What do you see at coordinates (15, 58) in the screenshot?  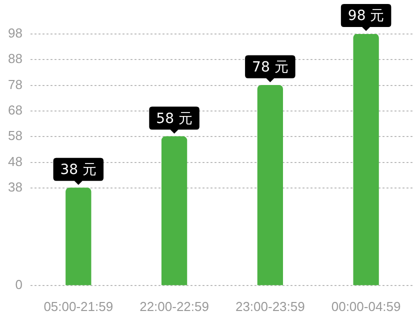 I see `y-tick-label: 88` at bounding box center [15, 58].